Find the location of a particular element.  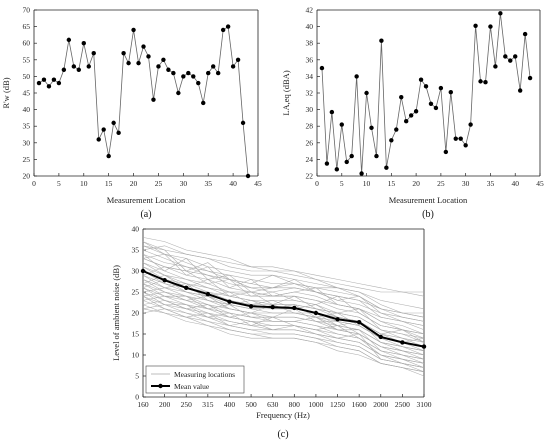

chart-b-y-tick-label: 28 is located at coordinates (310, 126).